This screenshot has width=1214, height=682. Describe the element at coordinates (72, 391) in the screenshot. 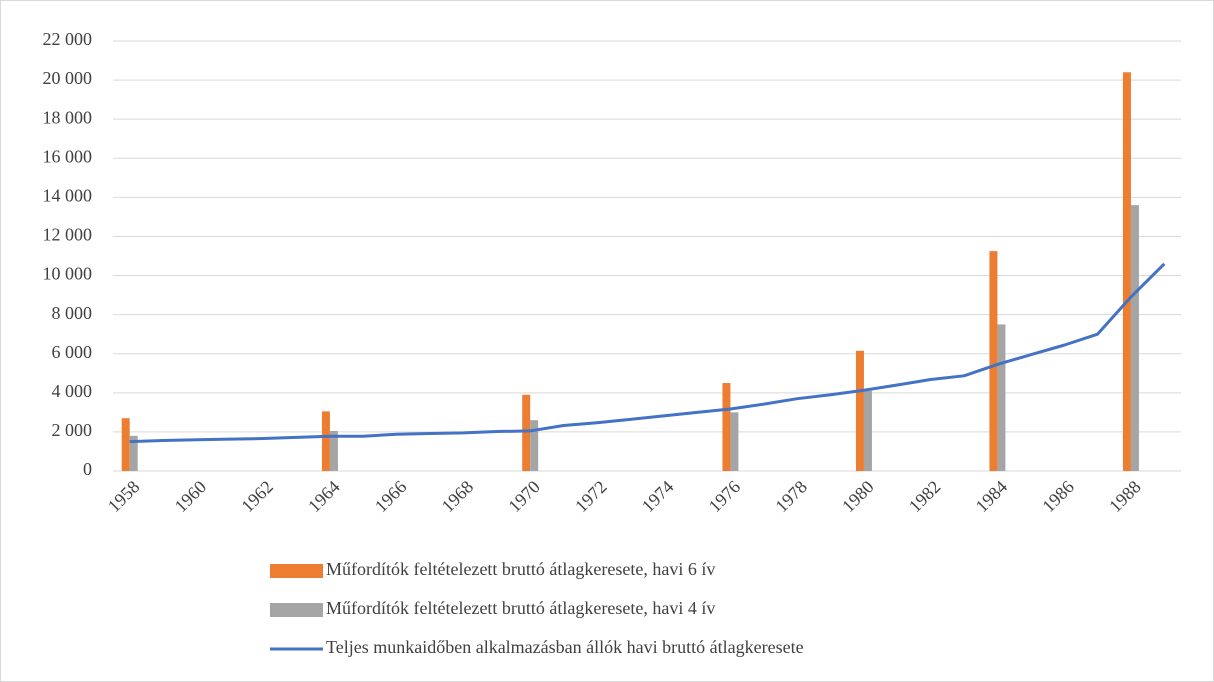

I see `y-tick-label: 4 000` at that location.